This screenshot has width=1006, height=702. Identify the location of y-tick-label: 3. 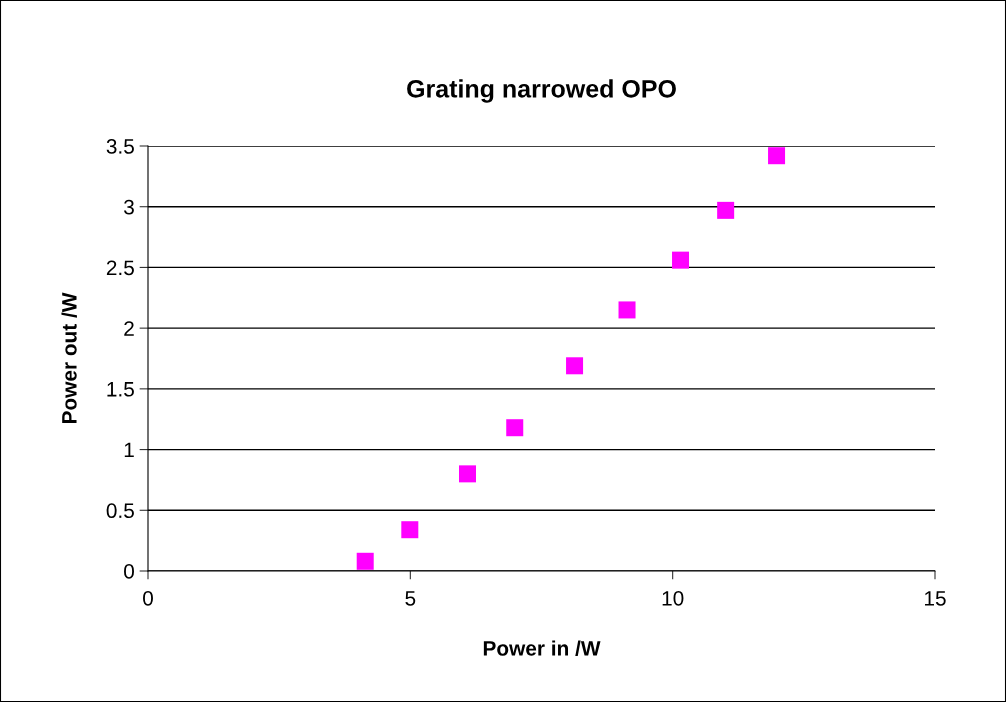
(129, 207).